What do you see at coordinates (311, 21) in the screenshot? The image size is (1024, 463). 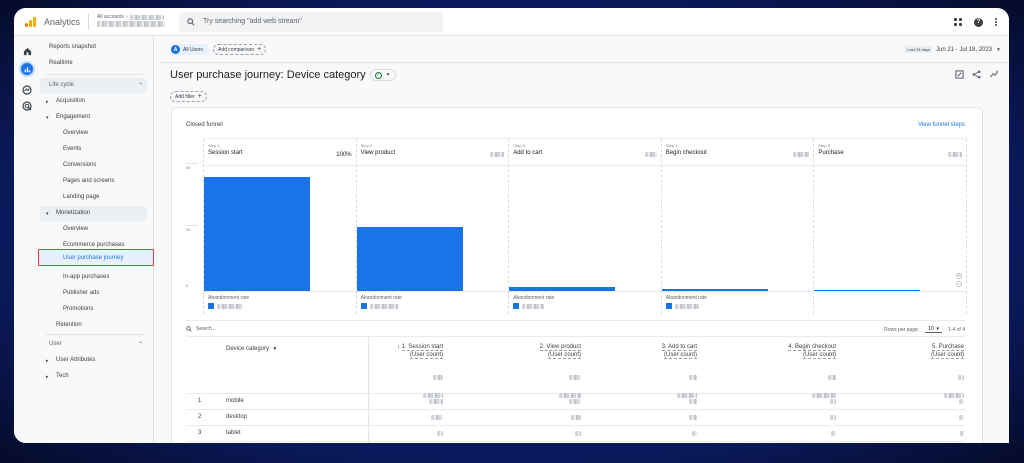 I see `search-input: Try searching "add web stream"` at bounding box center [311, 21].